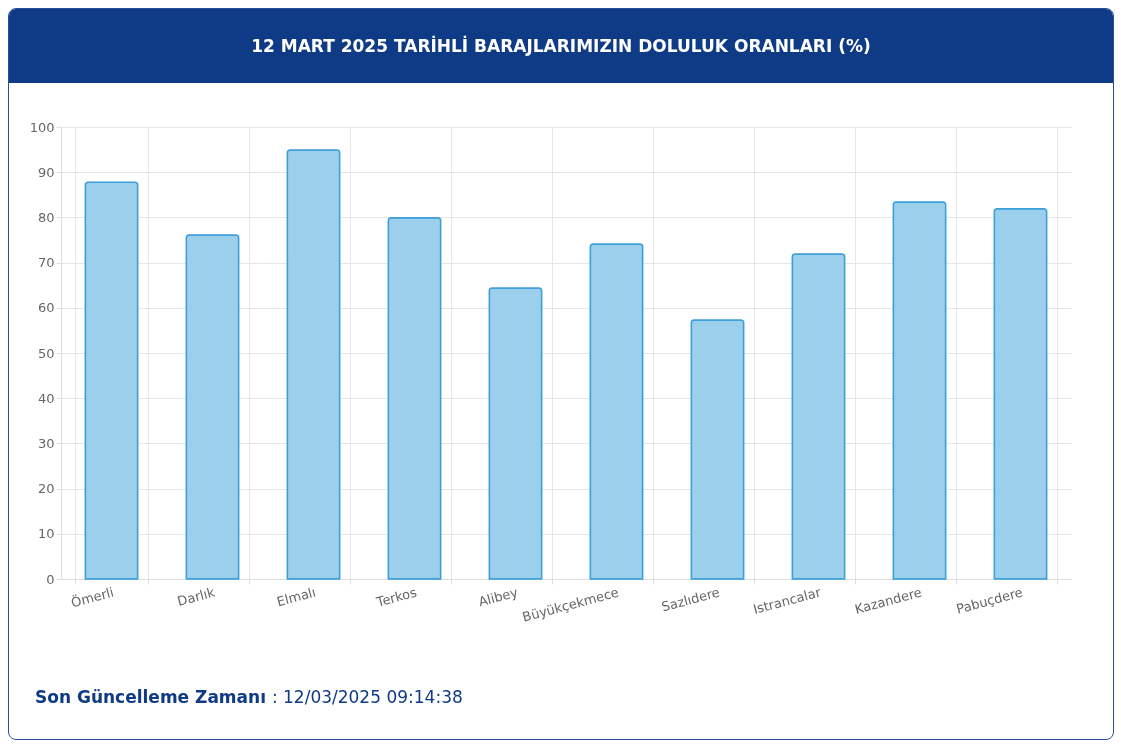 This screenshot has height=749, width=1121. Describe the element at coordinates (46, 534) in the screenshot. I see `y-tick-label: 10` at that location.